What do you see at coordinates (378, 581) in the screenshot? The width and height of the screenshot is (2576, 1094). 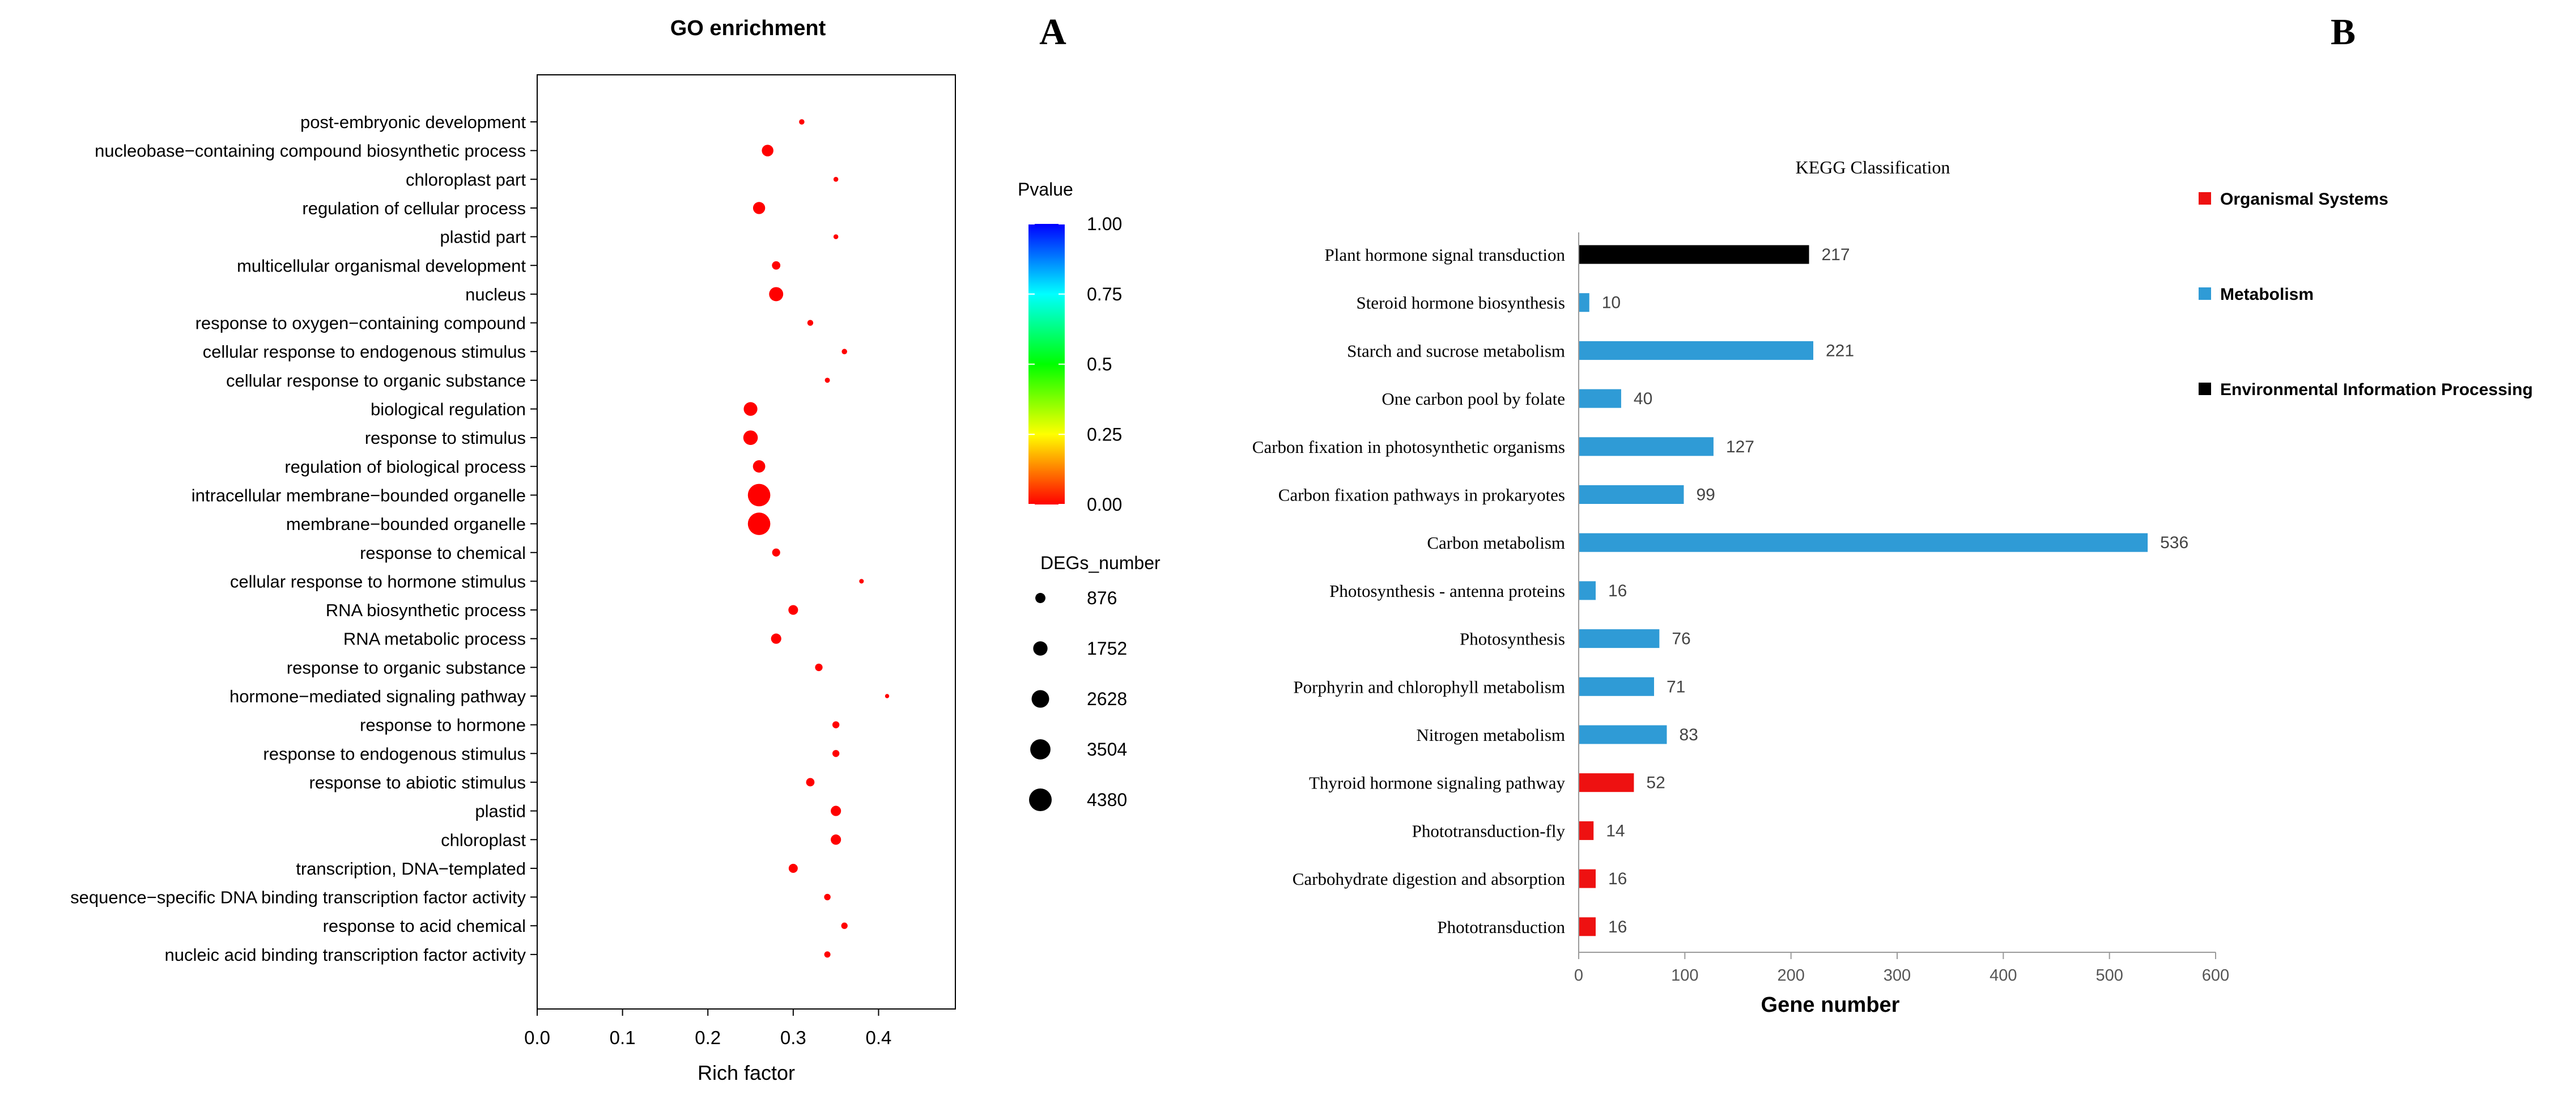 I see `go-term-label: cellular response to hormone stimulus` at bounding box center [378, 581].